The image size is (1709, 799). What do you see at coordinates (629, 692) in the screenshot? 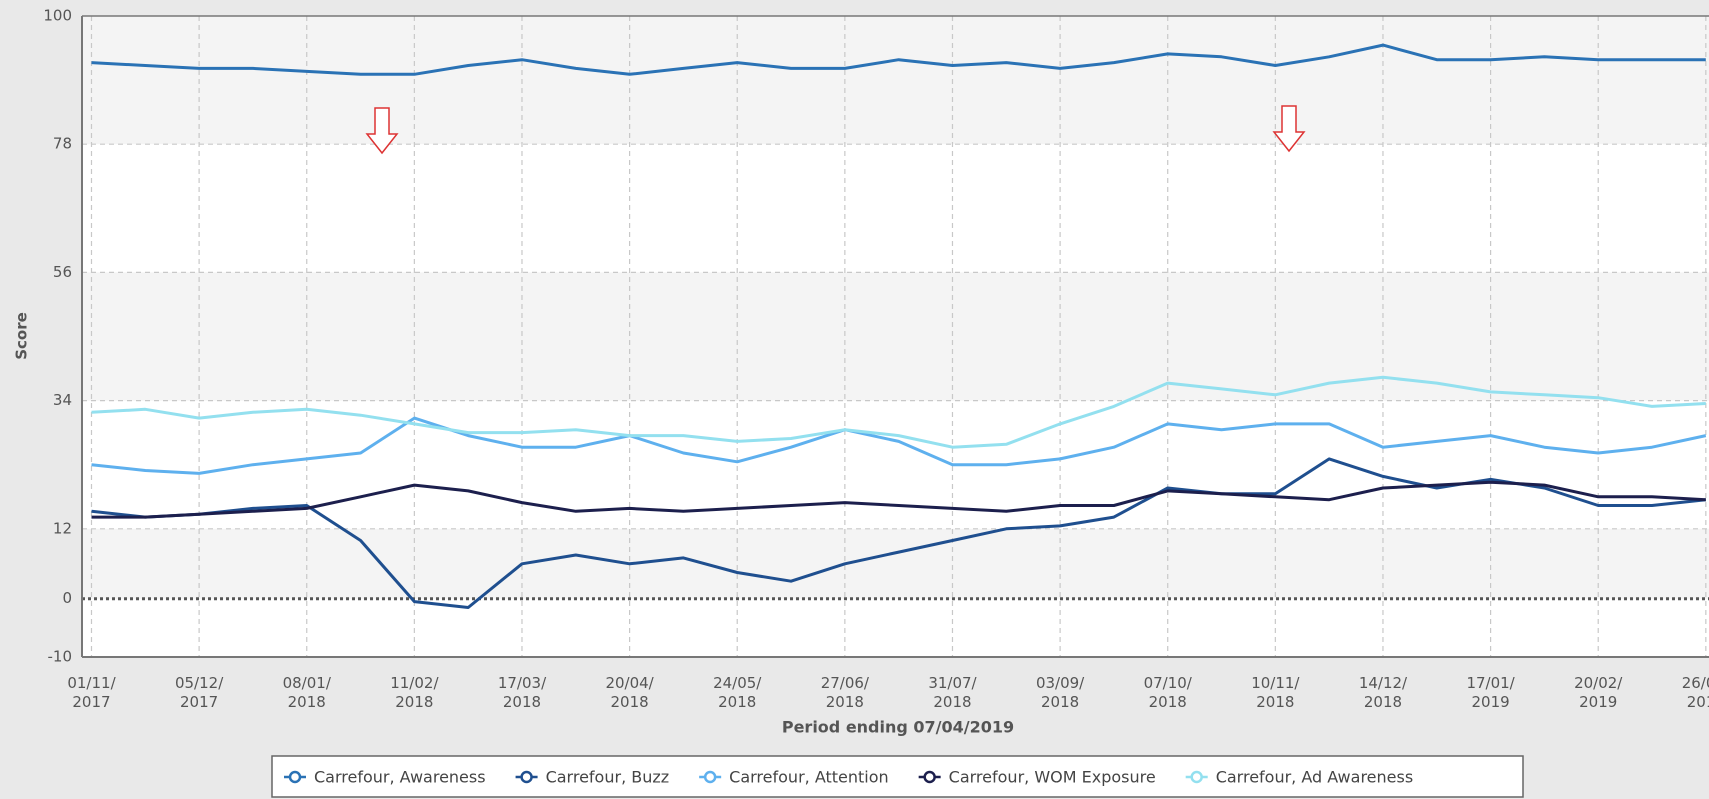
I see `x-tick-label: 20/04/2018` at bounding box center [629, 692].